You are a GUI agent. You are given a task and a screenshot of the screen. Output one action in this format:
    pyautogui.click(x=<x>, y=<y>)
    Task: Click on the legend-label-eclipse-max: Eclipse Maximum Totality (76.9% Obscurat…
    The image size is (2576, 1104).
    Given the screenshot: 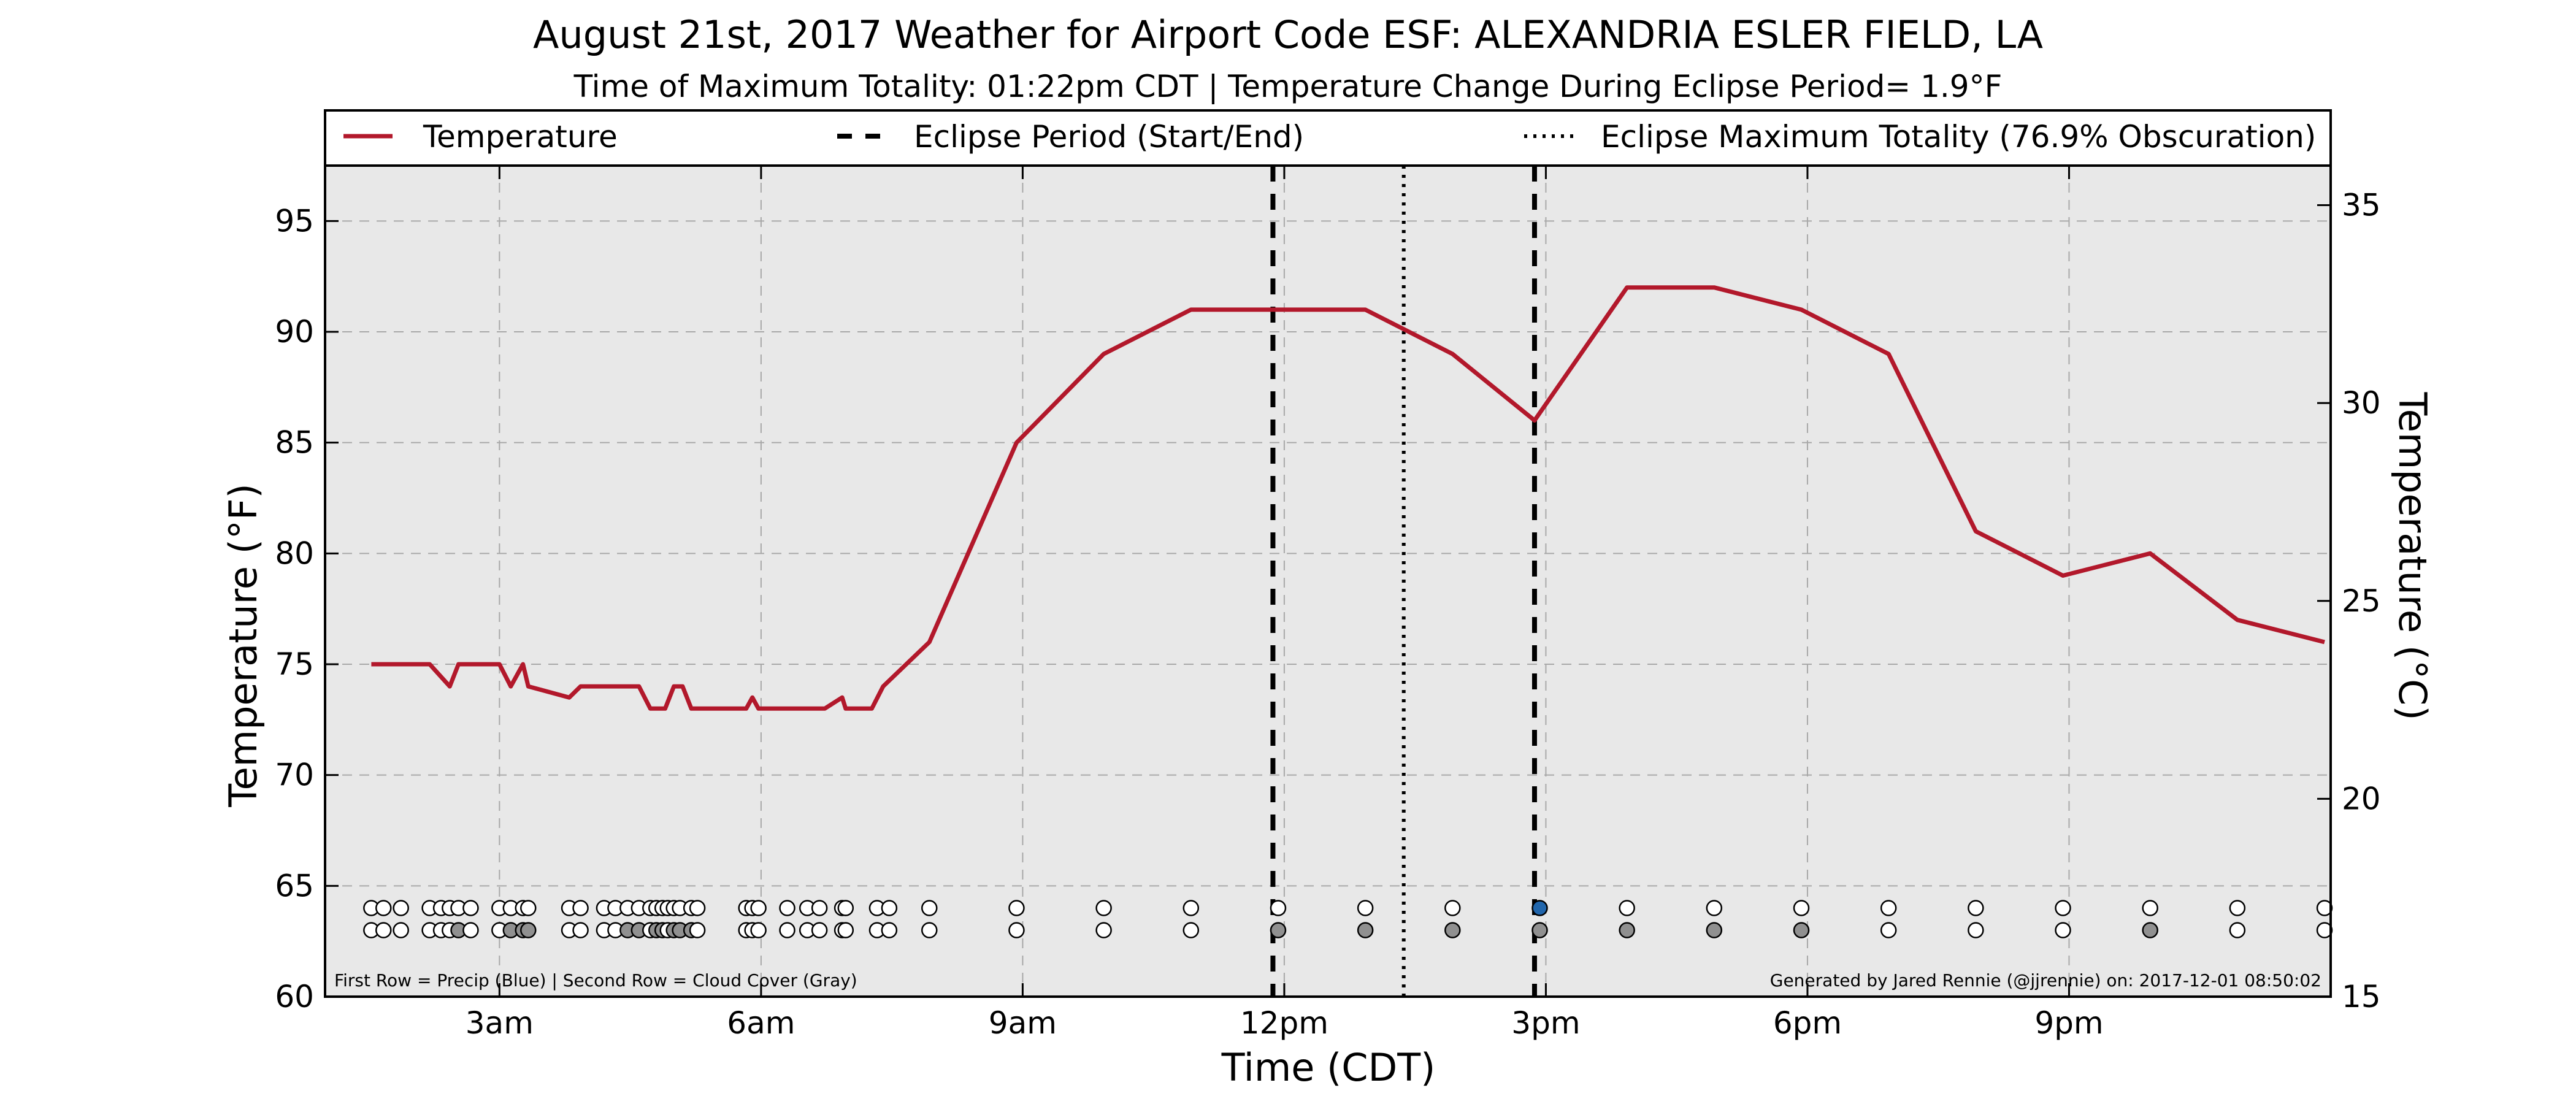 What is the action you would take?
    pyautogui.click(x=1958, y=137)
    